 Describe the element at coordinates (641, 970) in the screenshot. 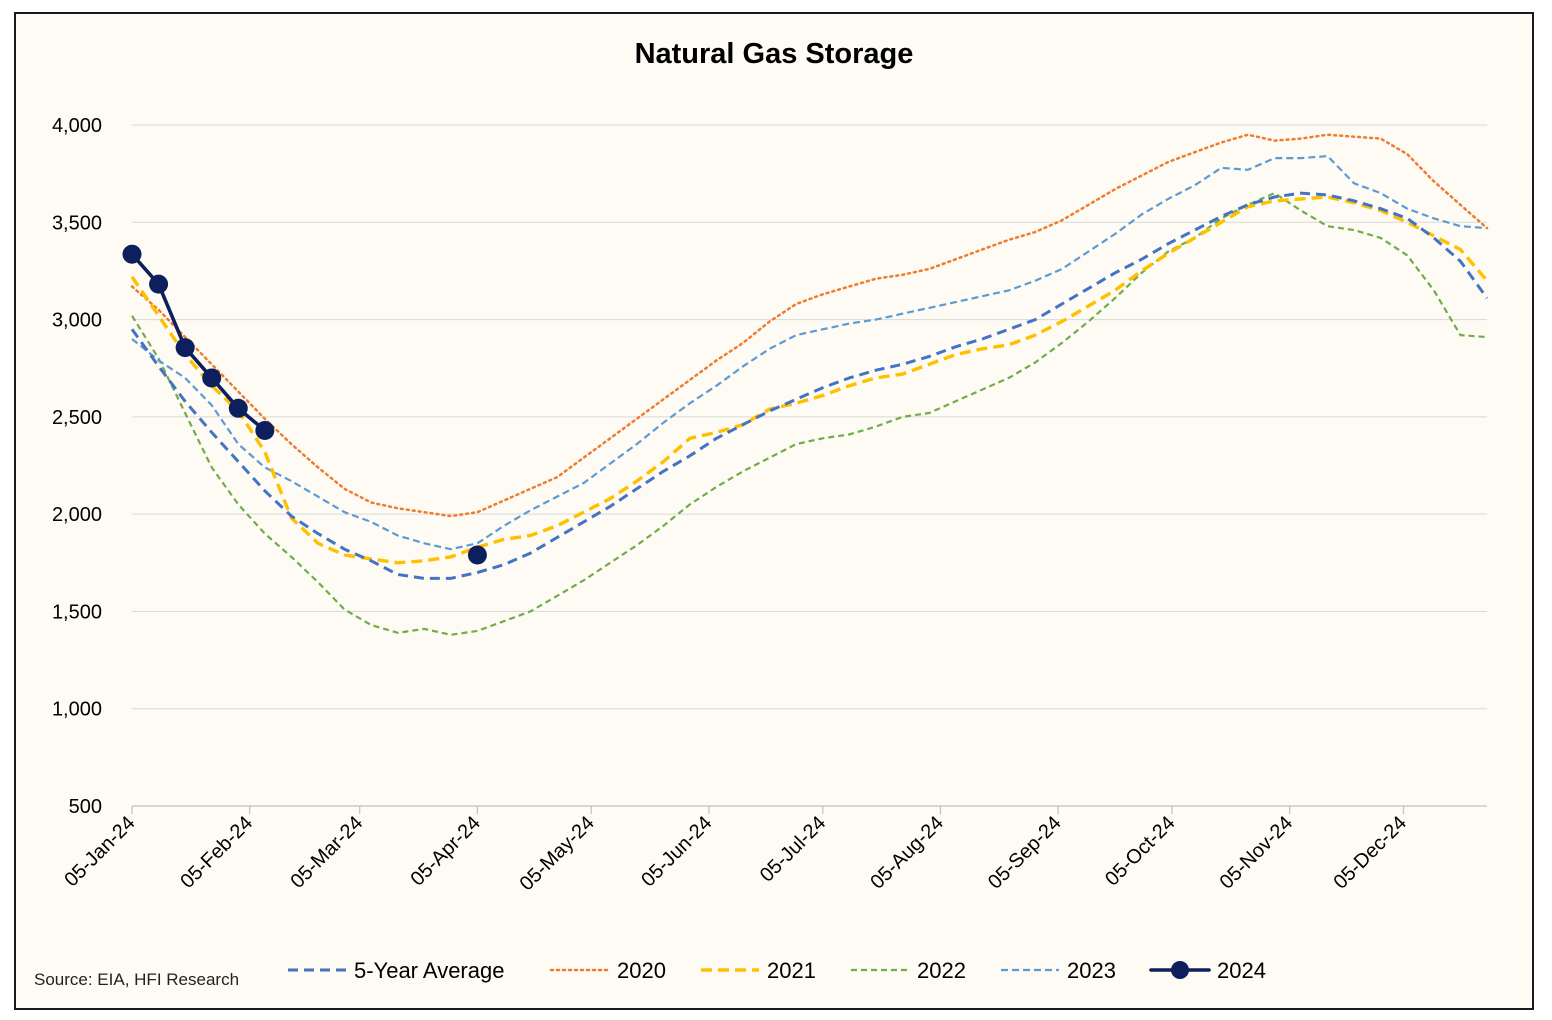

I see `legend-label: 2020` at that location.